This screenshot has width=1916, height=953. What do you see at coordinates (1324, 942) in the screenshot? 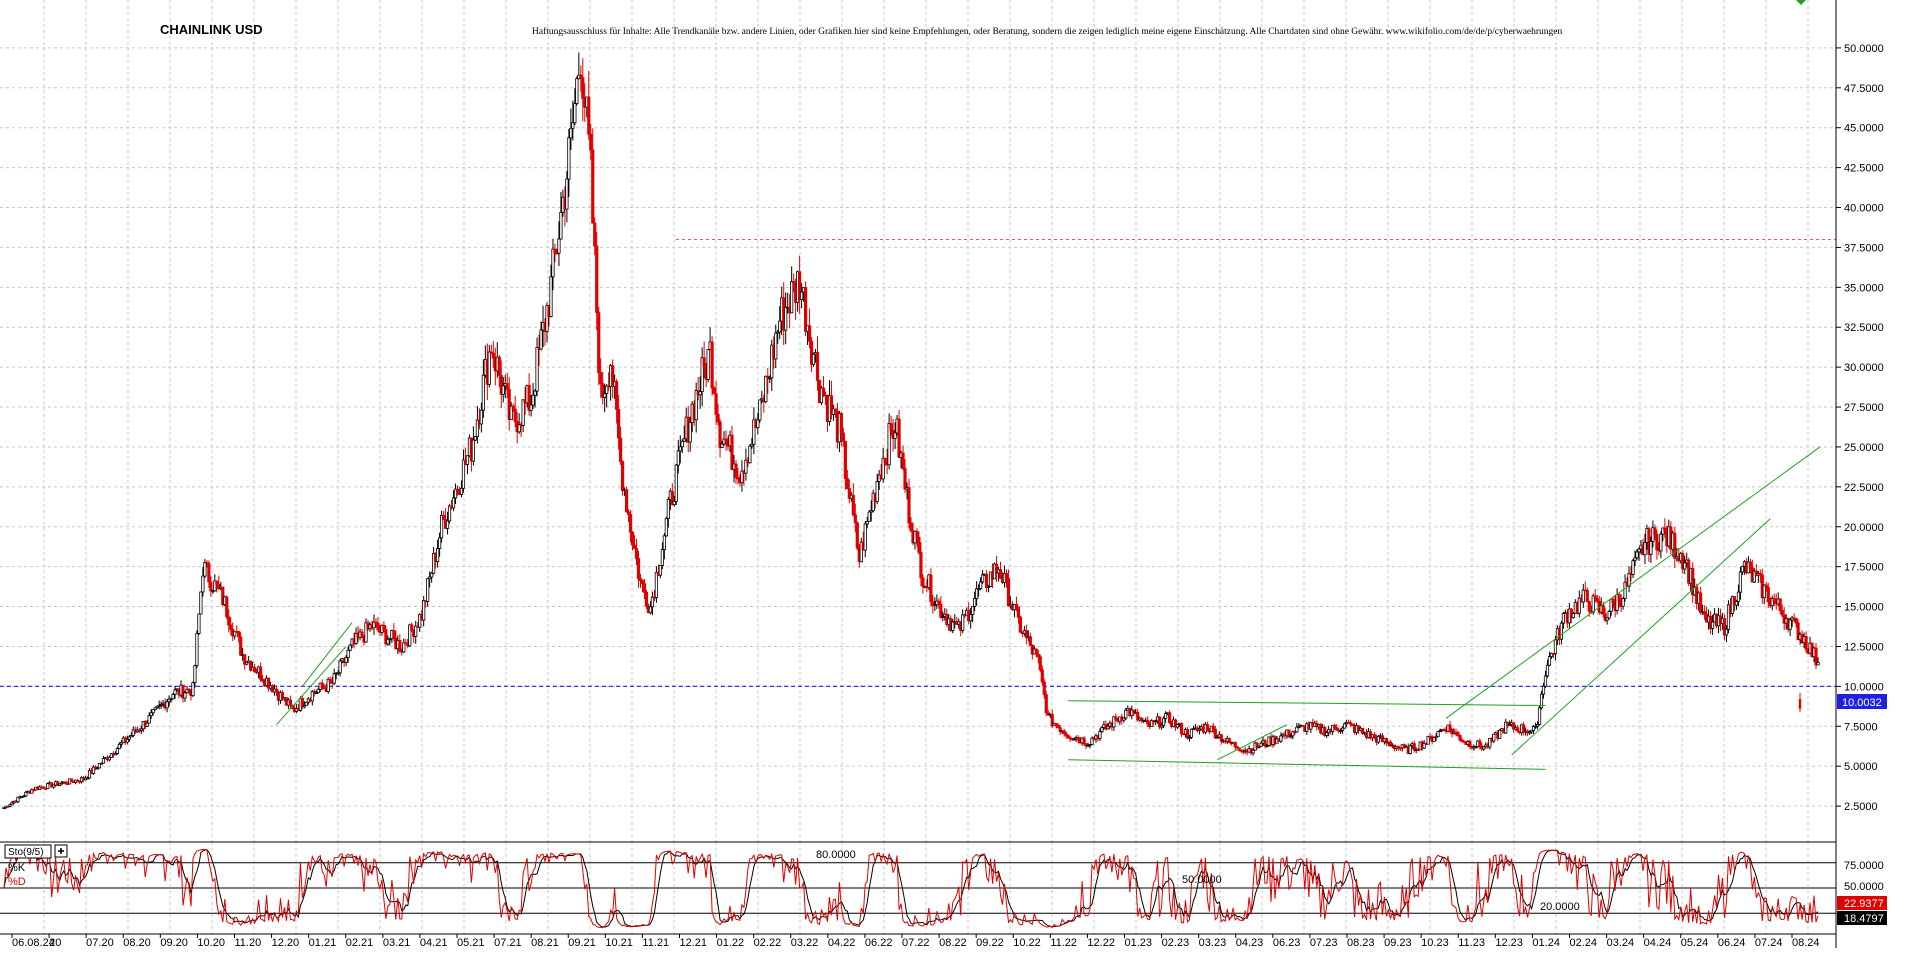
I see `x-tick-label: 07.23` at bounding box center [1324, 942].